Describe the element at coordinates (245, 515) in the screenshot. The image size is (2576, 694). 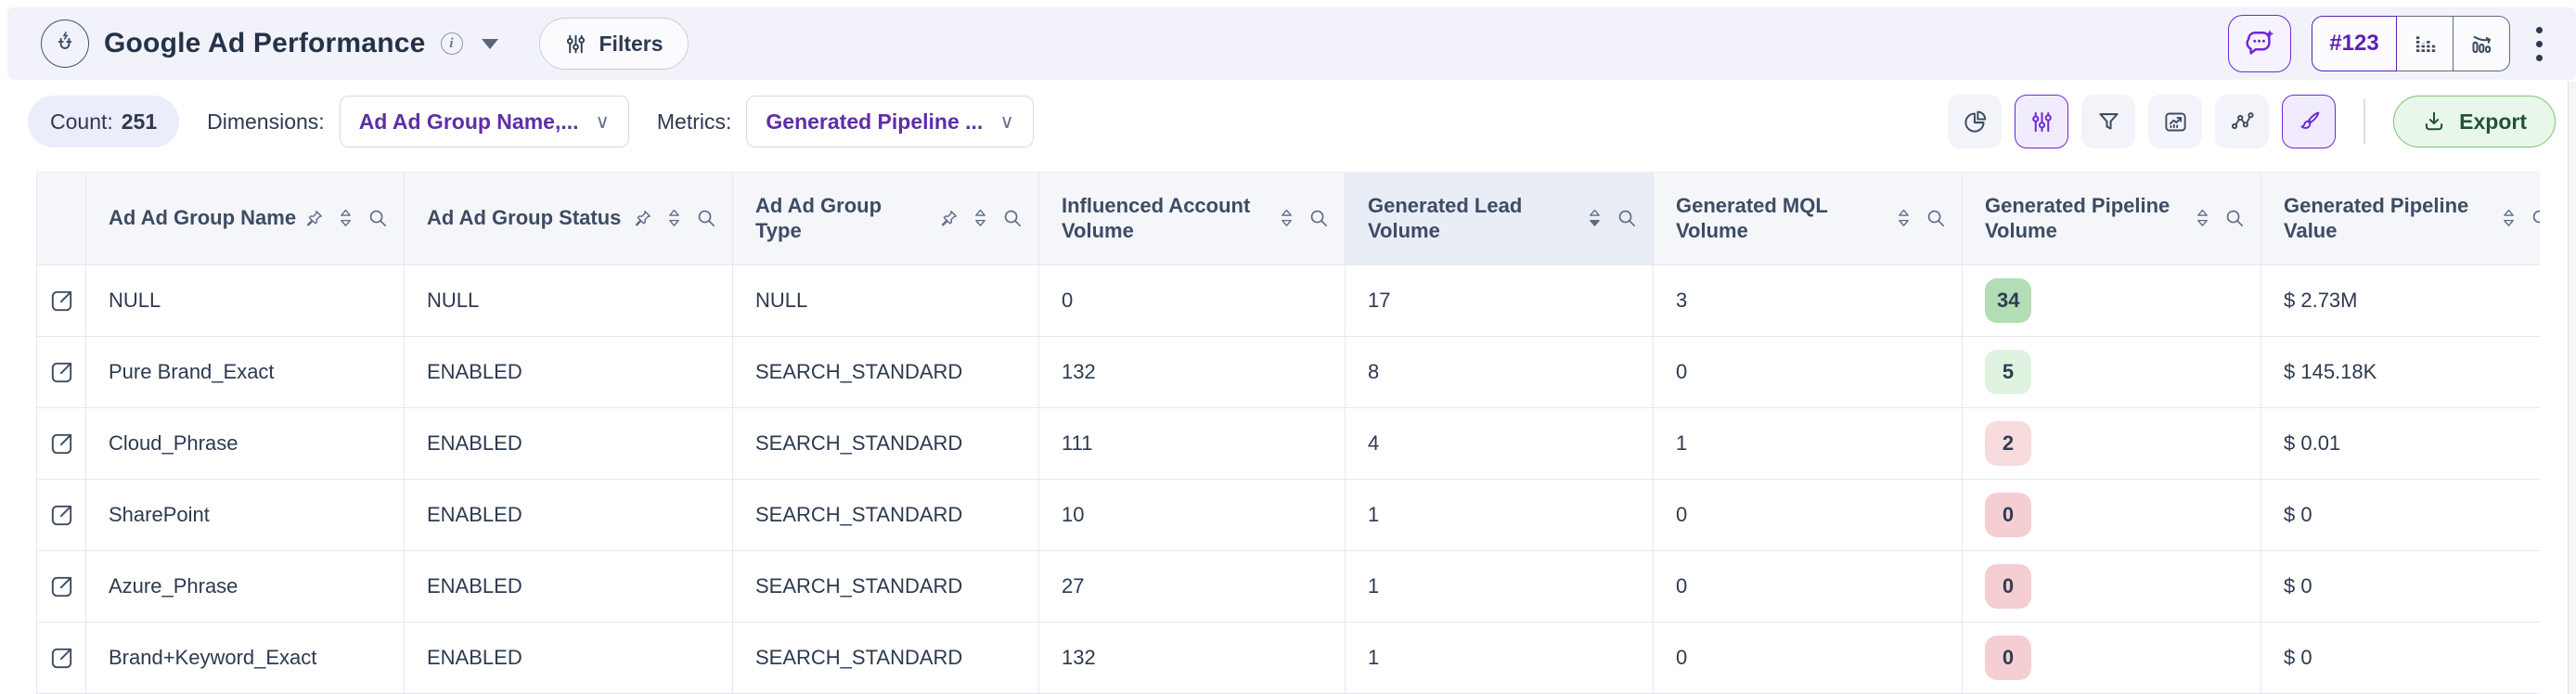
I see `cell-name: SharePoint` at that location.